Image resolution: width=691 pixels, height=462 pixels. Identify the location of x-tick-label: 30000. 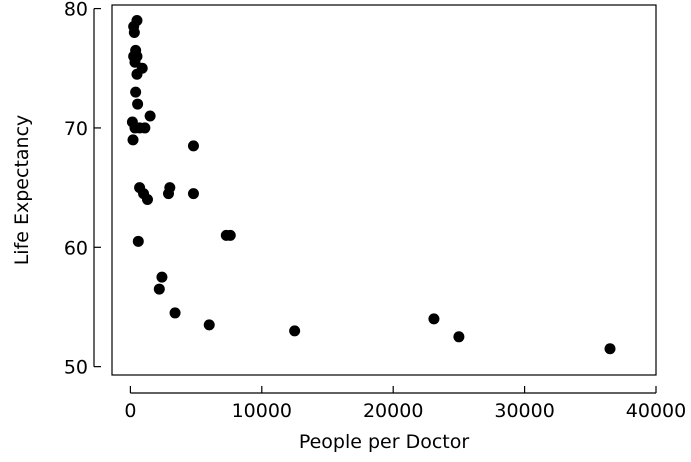
(524, 411).